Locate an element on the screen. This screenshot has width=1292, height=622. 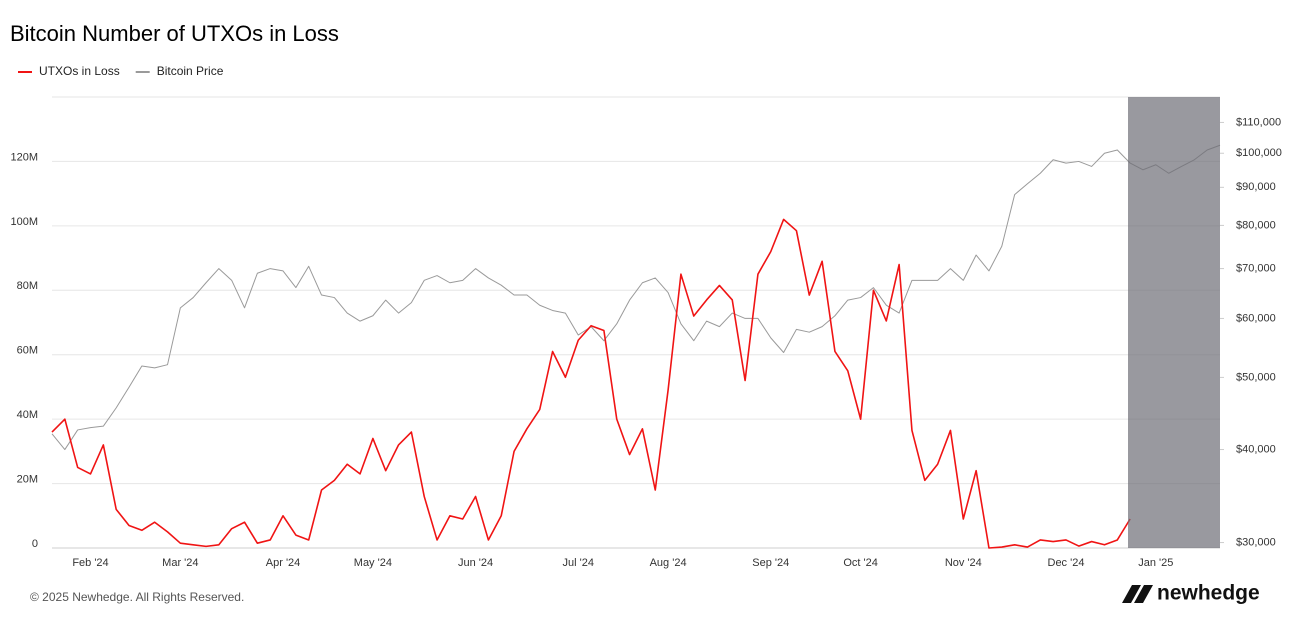
y2-tick-label: $70,000 is located at coordinates (1256, 268).